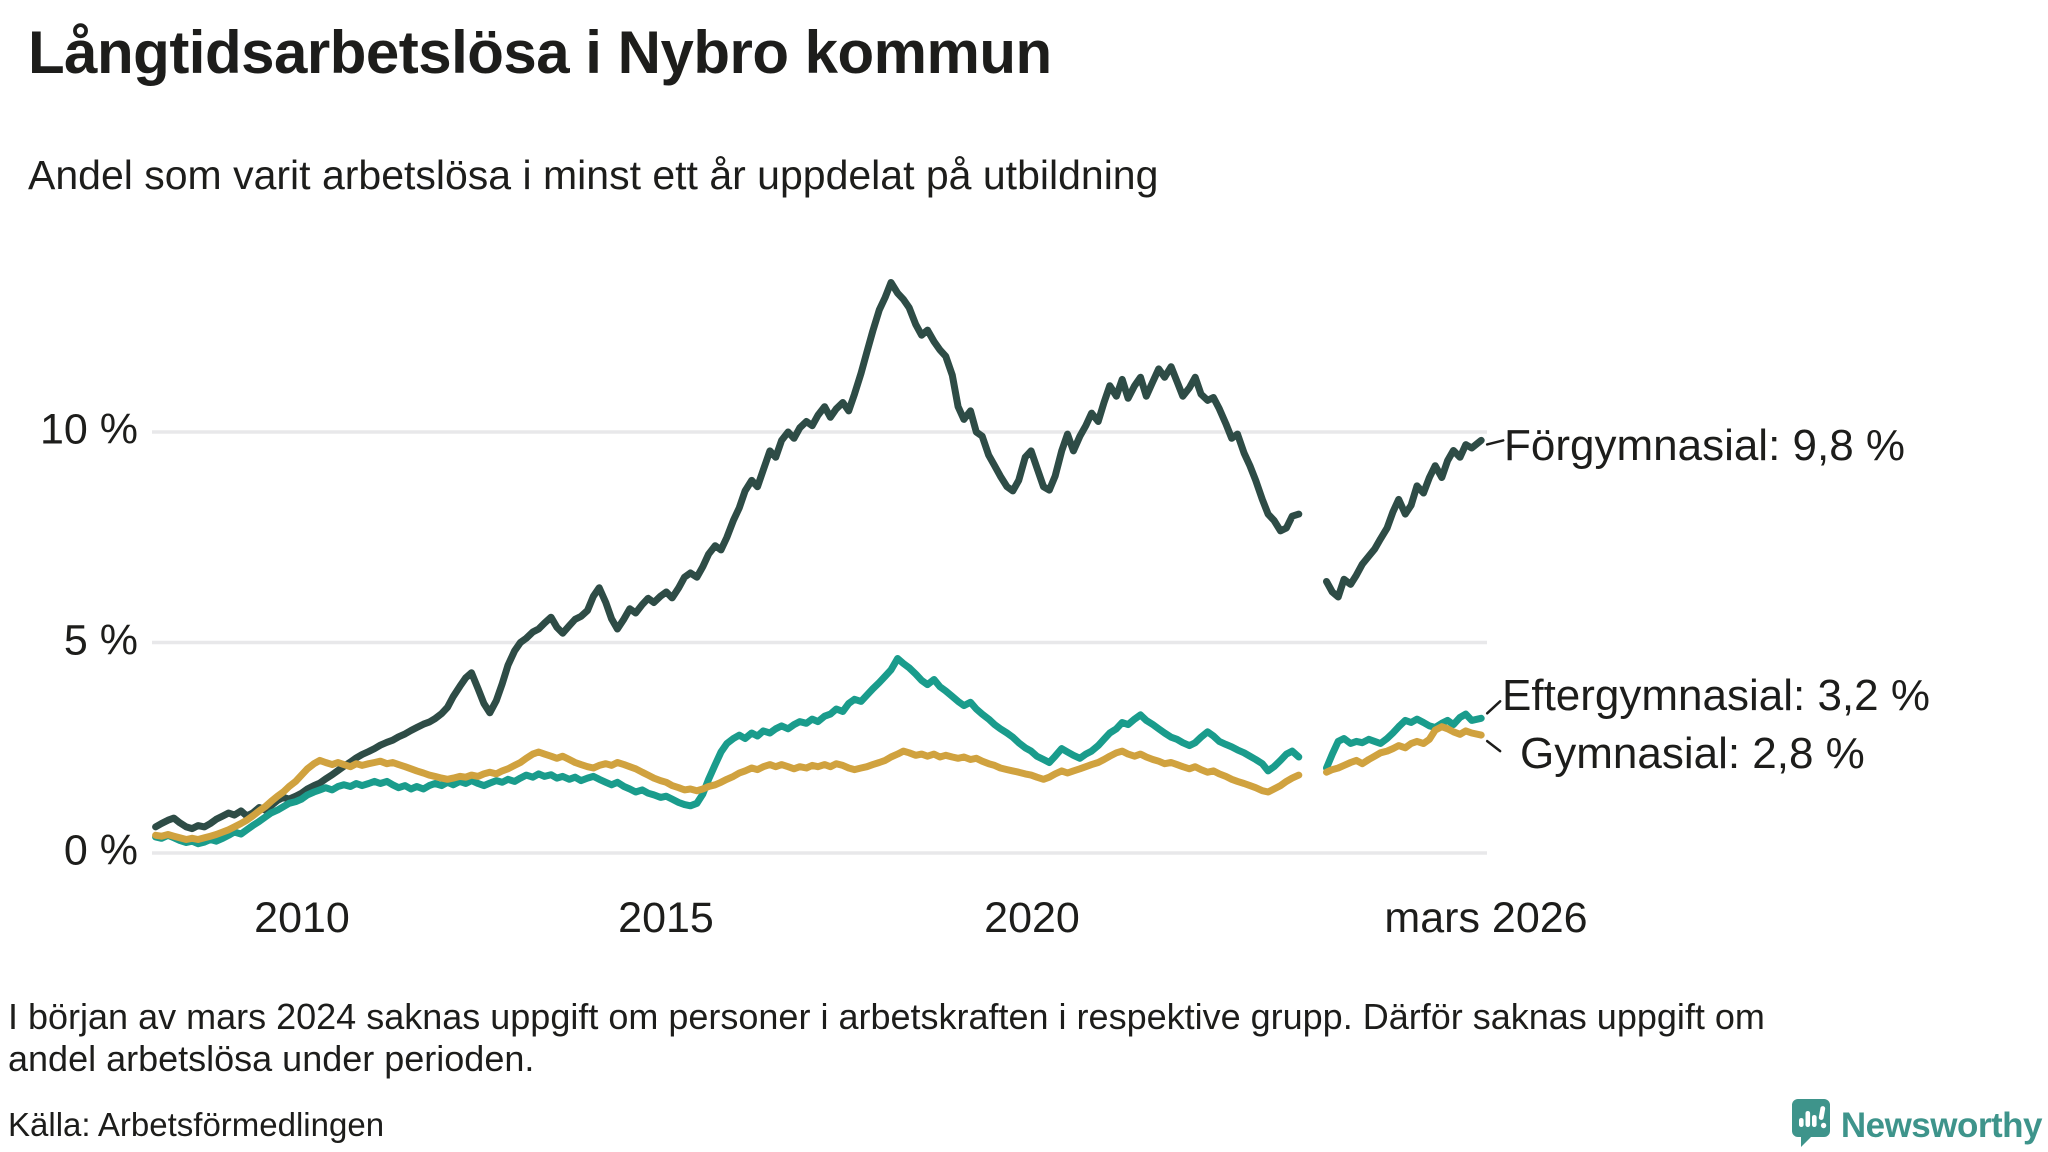 Image resolution: width=2048 pixels, height=1152 pixels. I want to click on source-credit: Källa: Arbetsförmedlingen, so click(196, 1124).